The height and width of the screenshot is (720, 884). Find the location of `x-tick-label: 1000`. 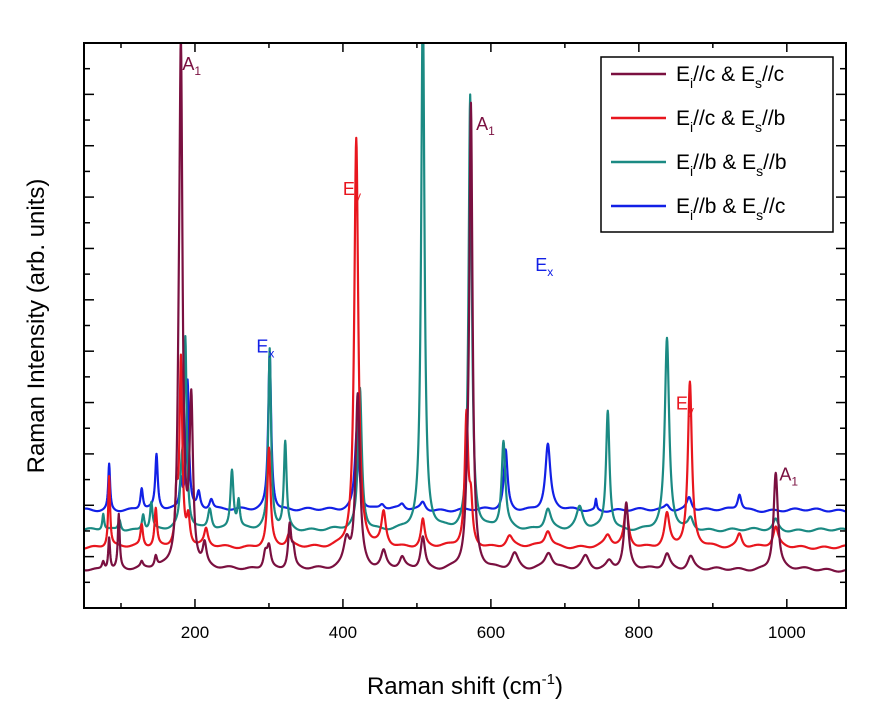

x-tick-label: 1000 is located at coordinates (787, 632).